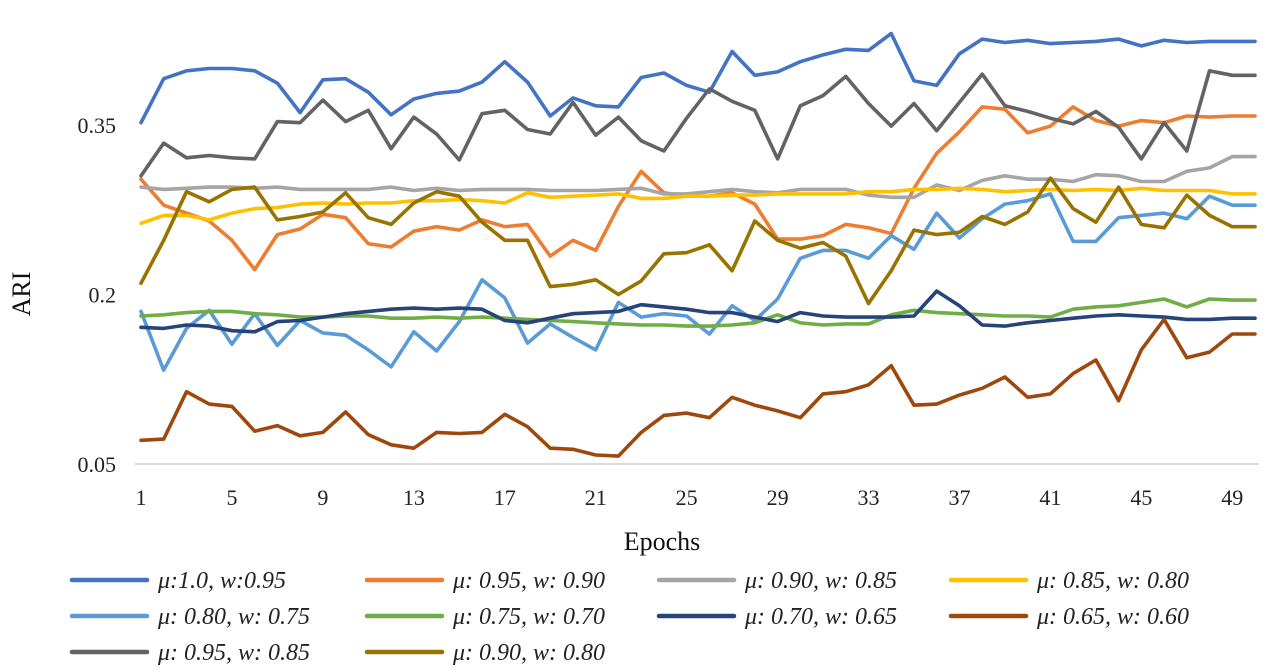 The image size is (1272, 670). What do you see at coordinates (869, 497) in the screenshot?
I see `x-tick-label: 33` at bounding box center [869, 497].